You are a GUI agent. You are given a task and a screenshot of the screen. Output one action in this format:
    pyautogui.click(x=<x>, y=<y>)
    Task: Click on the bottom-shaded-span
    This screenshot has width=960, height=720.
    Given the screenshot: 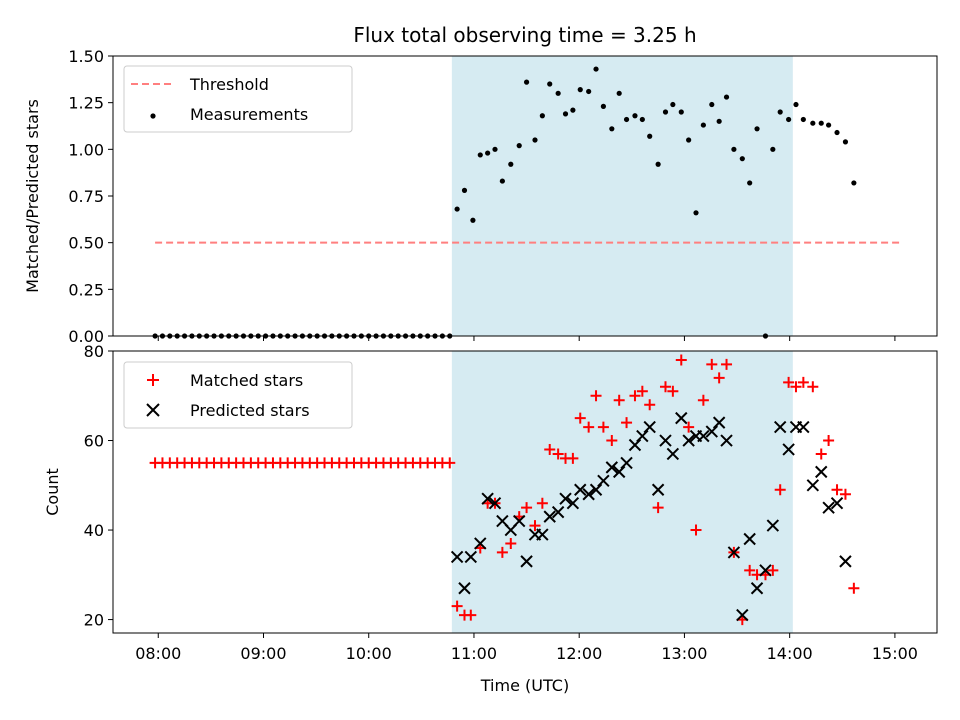 What is the action you would take?
    pyautogui.click(x=622, y=492)
    